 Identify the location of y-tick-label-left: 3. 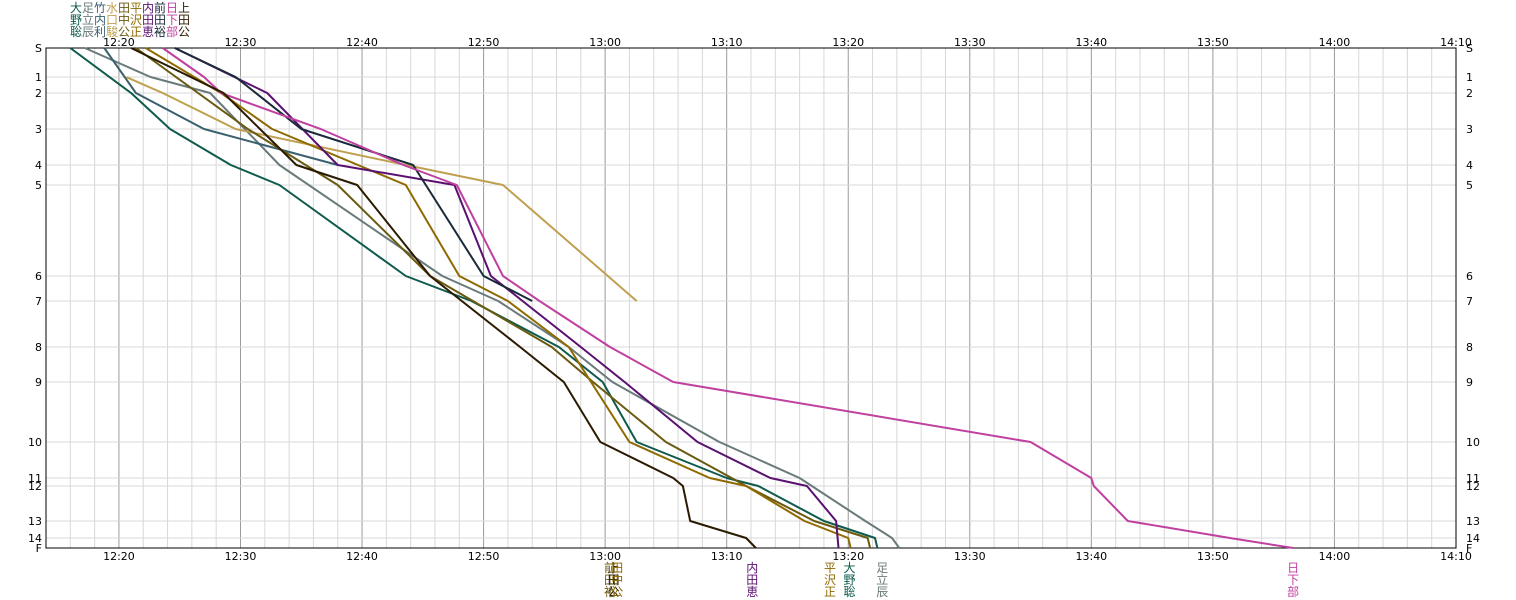
(38, 129).